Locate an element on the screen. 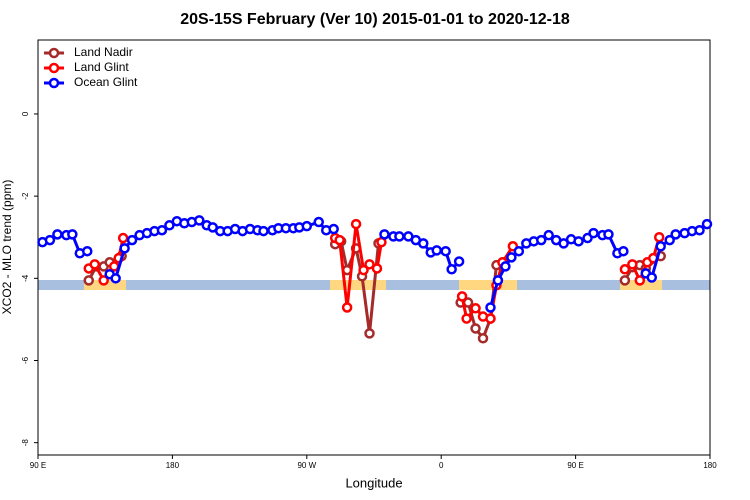 The width and height of the screenshot is (750, 500). legend-label: Land Nadir is located at coordinates (103, 52).